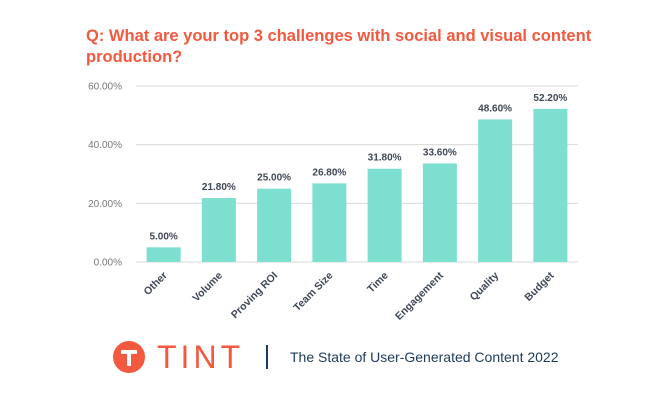  I want to click on data-label: 5.00%, so click(163, 236).